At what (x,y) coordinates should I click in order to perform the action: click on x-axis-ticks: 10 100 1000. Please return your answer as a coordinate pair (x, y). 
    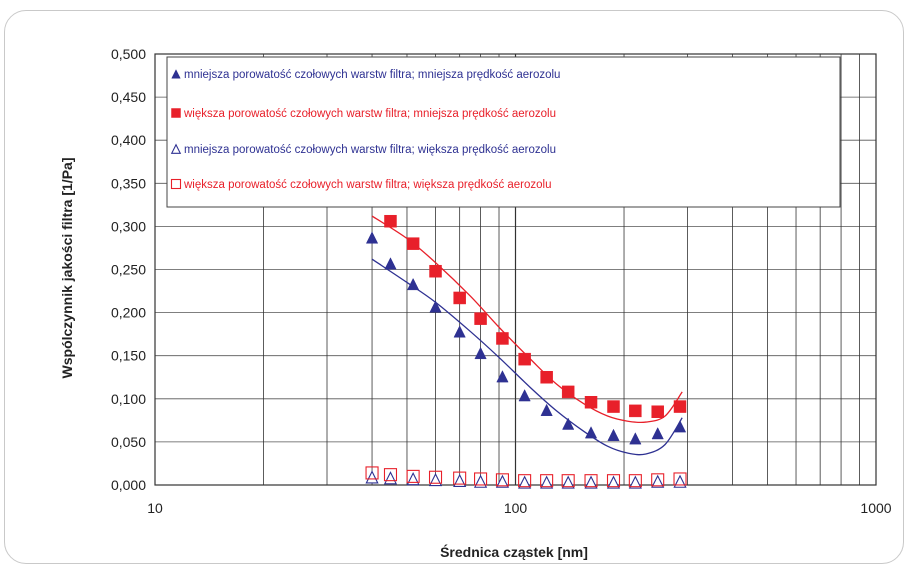
    Looking at the image, I should click on (519, 508).